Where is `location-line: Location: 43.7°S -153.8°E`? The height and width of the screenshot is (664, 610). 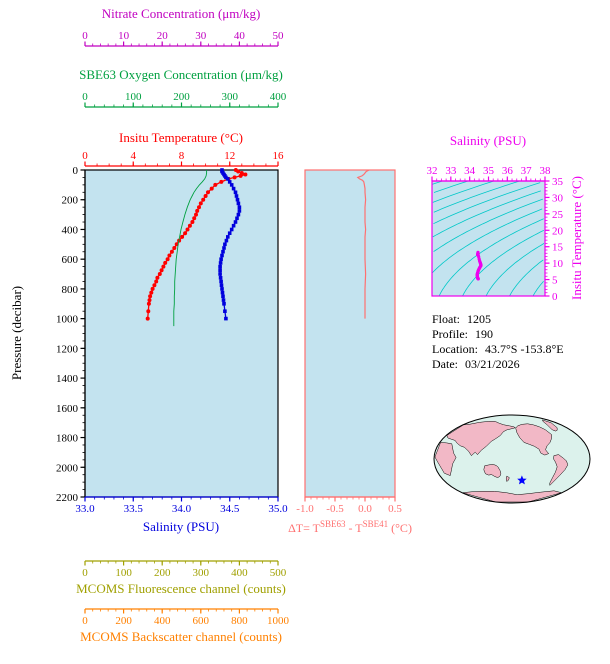 location-line: Location: 43.7°S -153.8°E is located at coordinates (498, 349).